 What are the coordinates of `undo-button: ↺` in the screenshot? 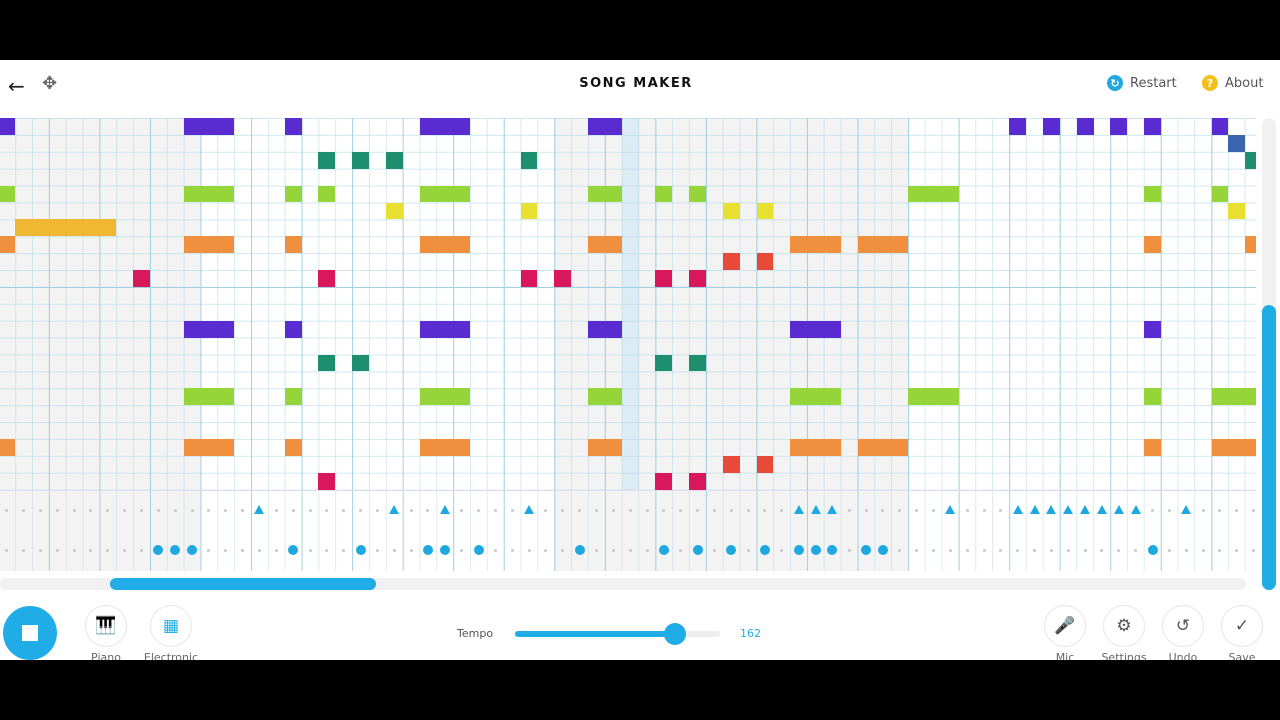 It's located at (1183, 626).